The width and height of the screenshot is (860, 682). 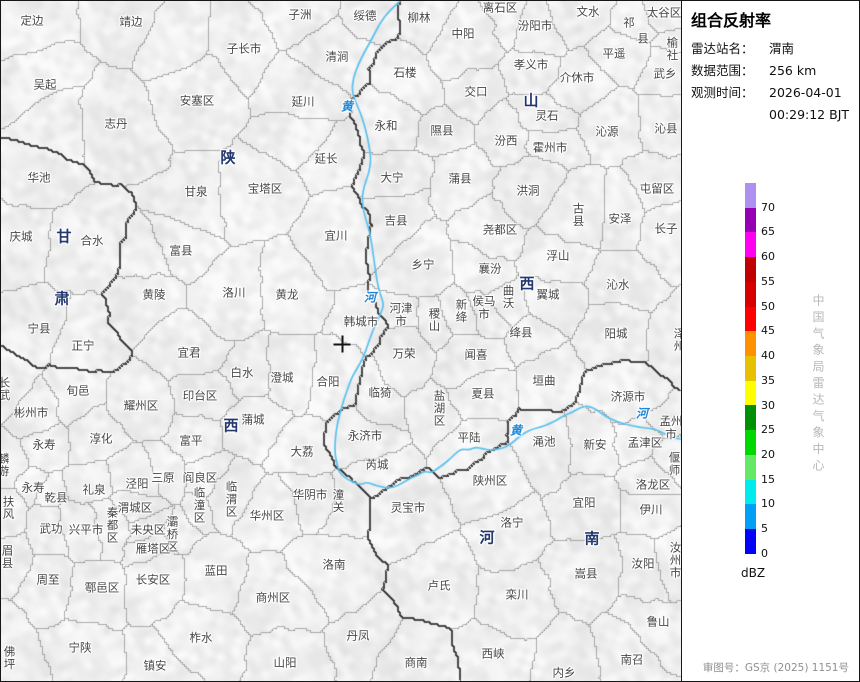 I want to click on county-label: 大宁, so click(x=392, y=177).